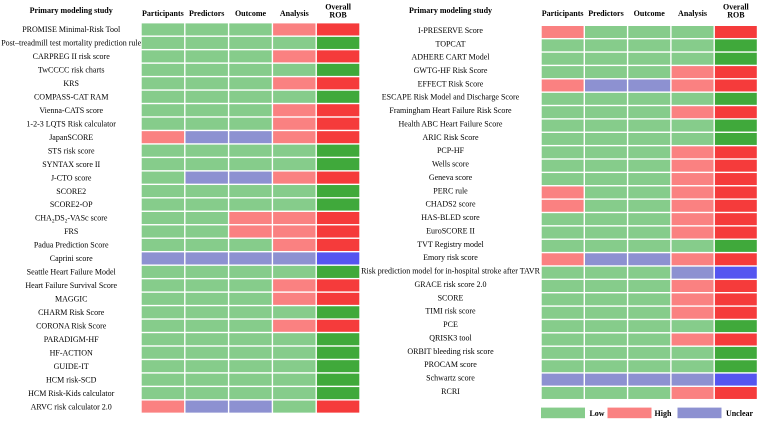 The image size is (760, 428). What do you see at coordinates (72, 272) in the screenshot?
I see `svg-text: Seattle Heart Failure Model` at bounding box center [72, 272].